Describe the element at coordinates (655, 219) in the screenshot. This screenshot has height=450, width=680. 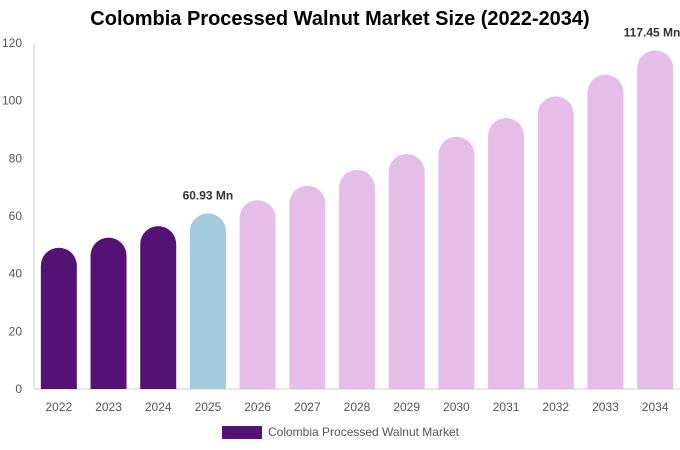
I see `bar-2034` at that location.